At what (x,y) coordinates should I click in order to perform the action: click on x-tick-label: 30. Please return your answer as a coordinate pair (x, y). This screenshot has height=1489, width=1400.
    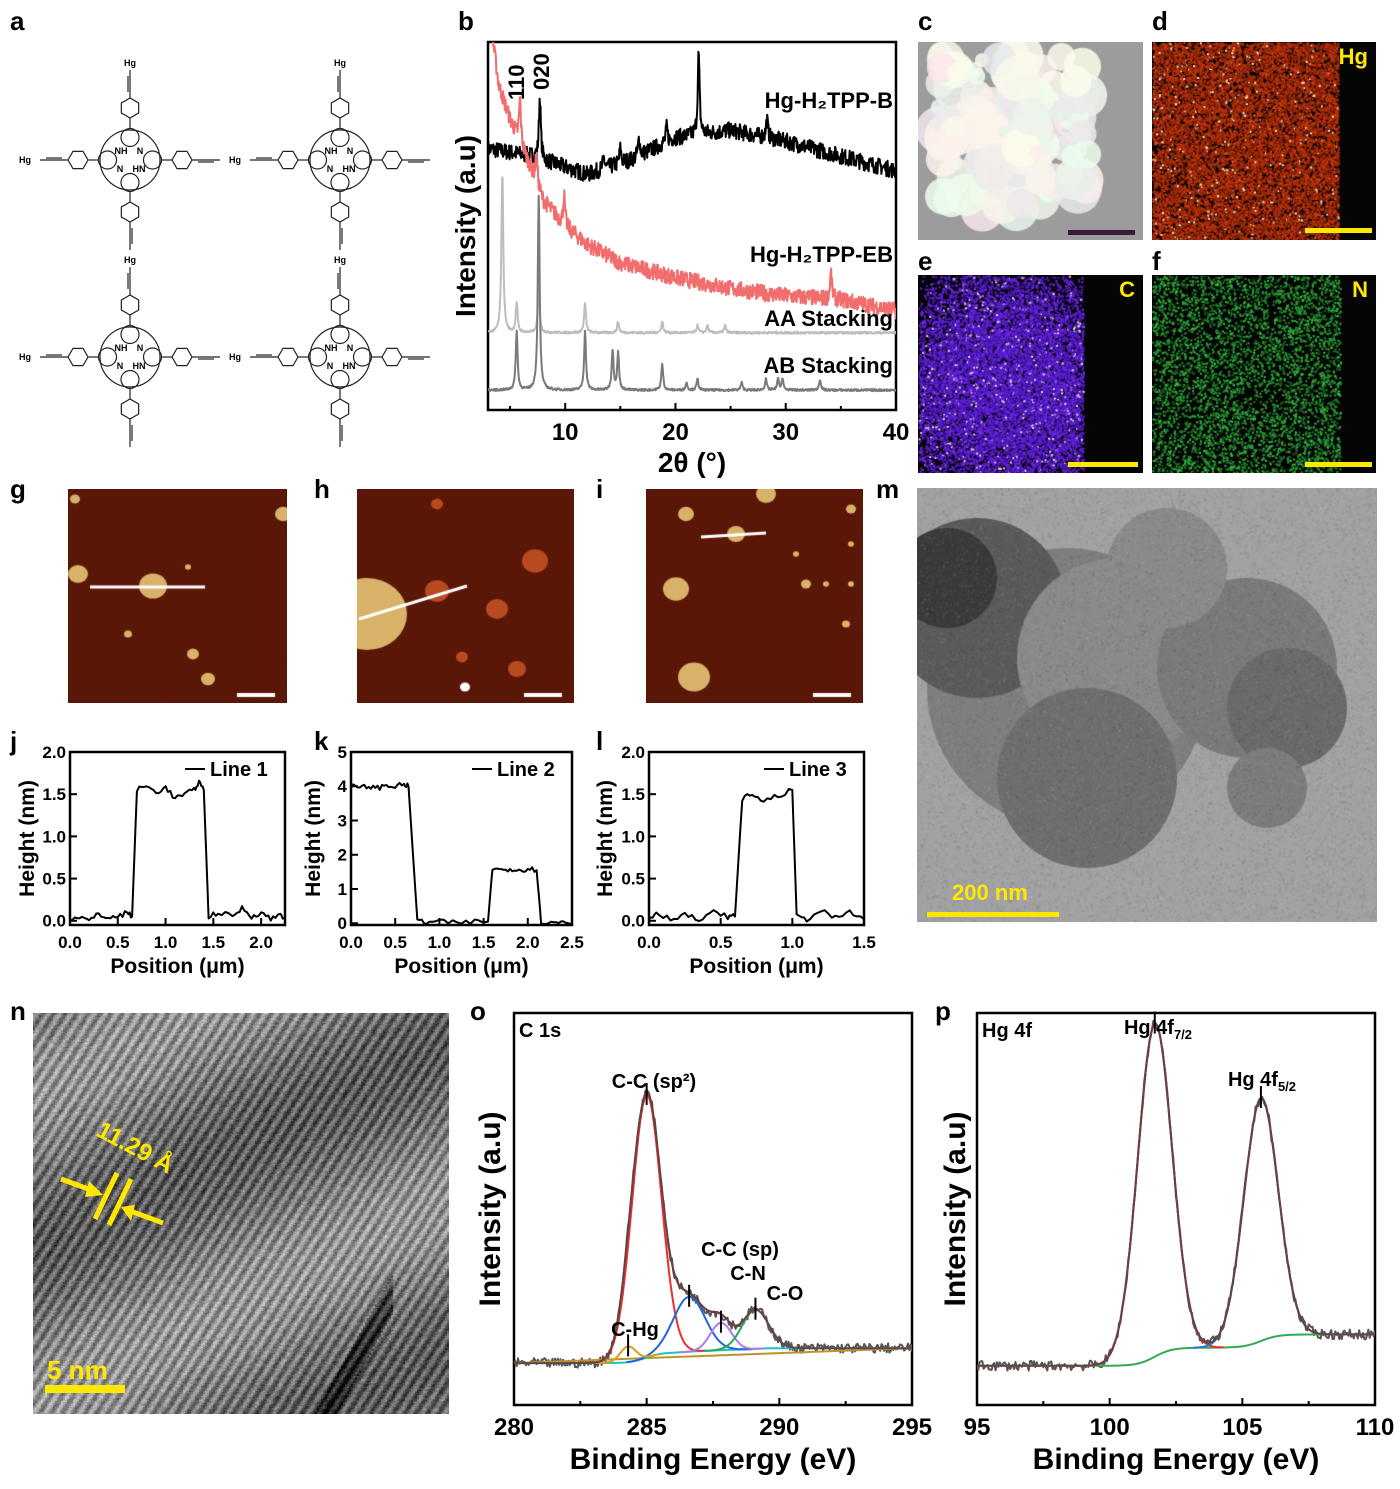
    Looking at the image, I should click on (785, 432).